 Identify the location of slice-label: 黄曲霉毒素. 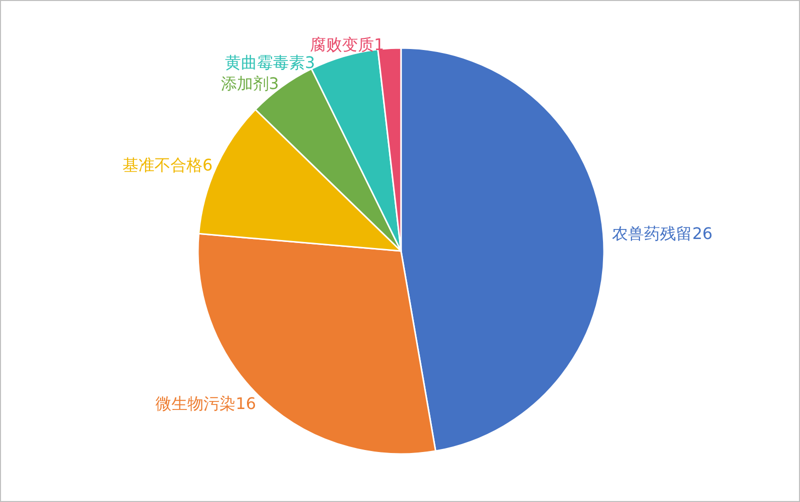
(264, 62).